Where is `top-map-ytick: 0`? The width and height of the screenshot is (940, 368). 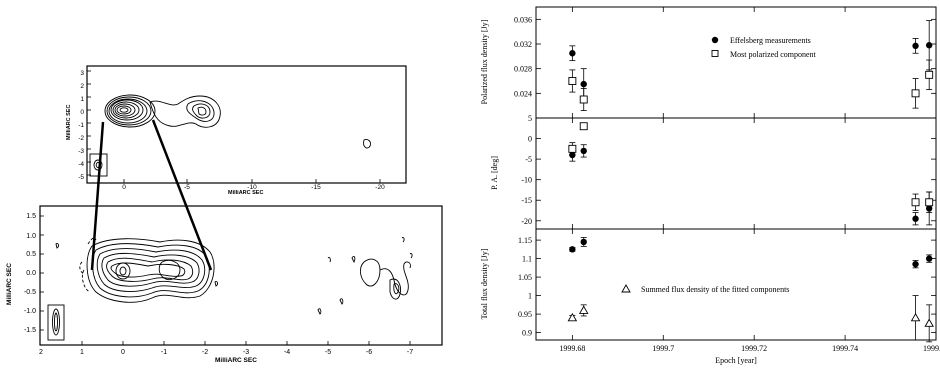
top-map-ytick: 0 is located at coordinates (82, 112).